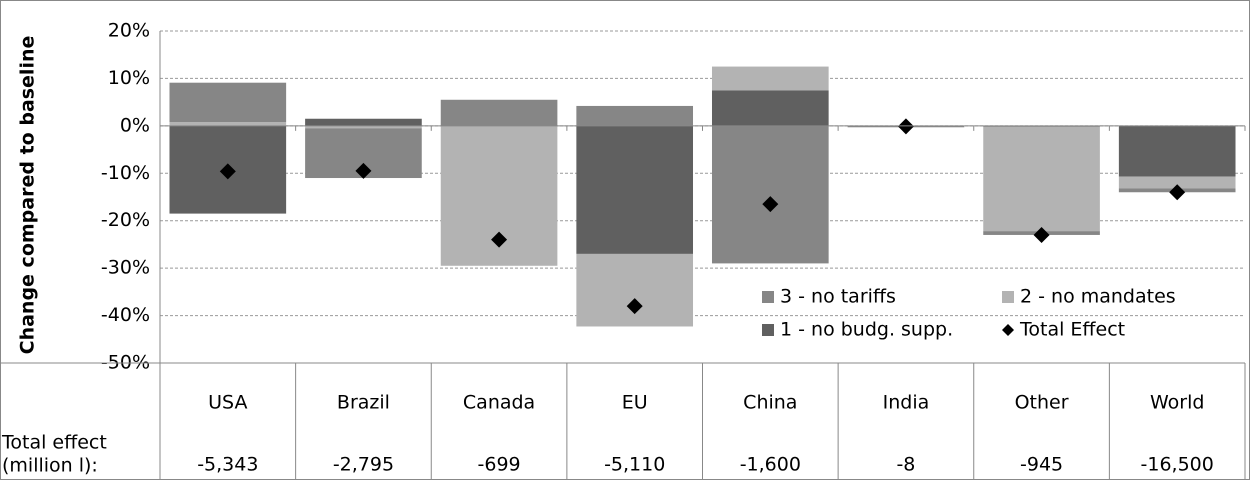 This screenshot has width=1250, height=480. What do you see at coordinates (635, 403) in the screenshot?
I see `category-label: EU` at bounding box center [635, 403].